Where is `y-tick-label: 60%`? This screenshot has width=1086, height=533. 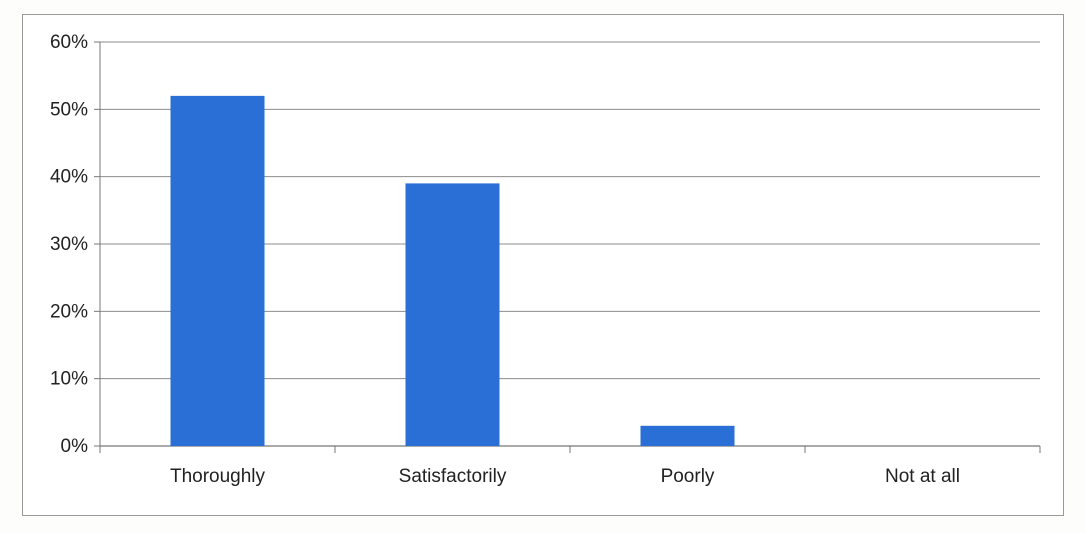 y-tick-label: 60% is located at coordinates (69, 42).